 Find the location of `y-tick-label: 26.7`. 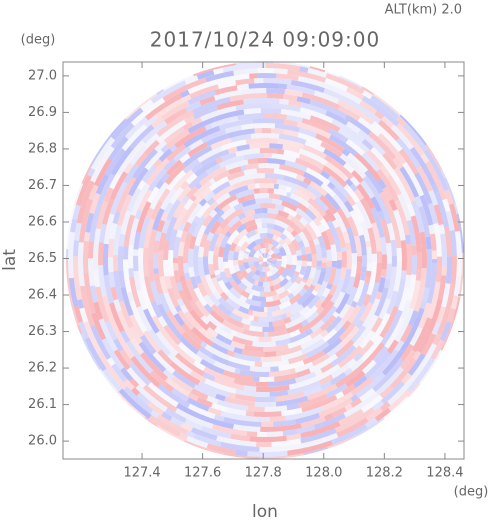

y-tick-label: 26.7 is located at coordinates (42, 185).